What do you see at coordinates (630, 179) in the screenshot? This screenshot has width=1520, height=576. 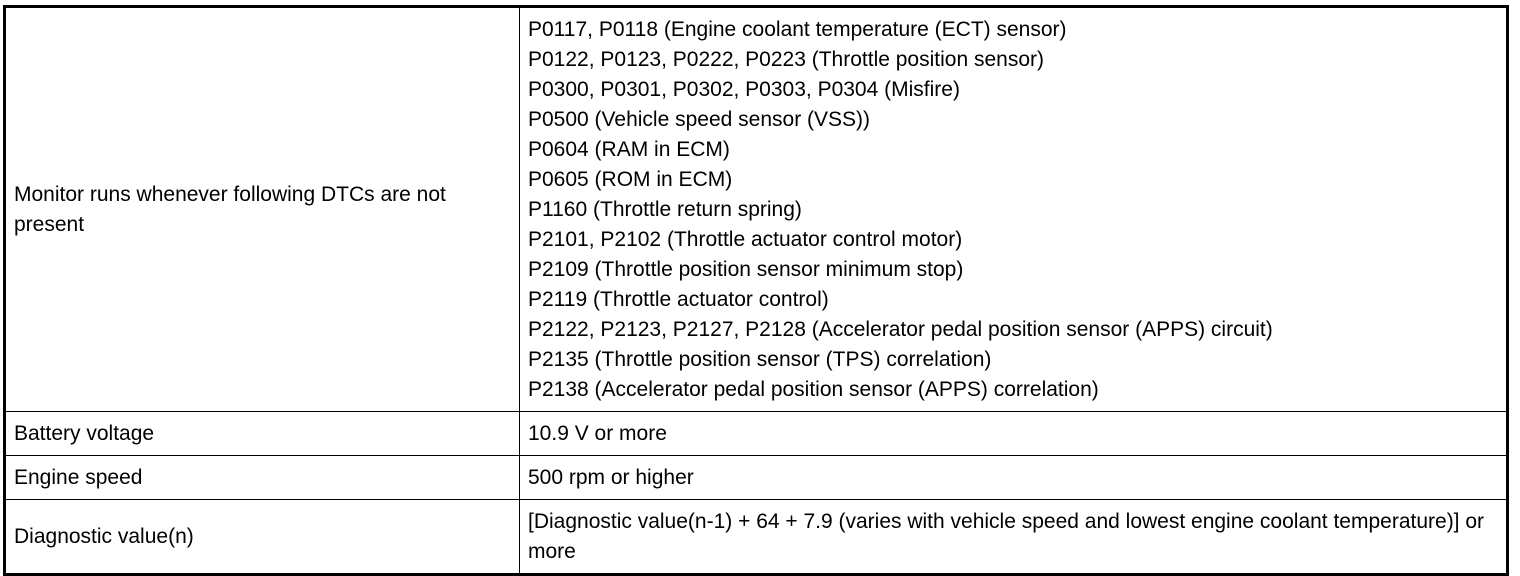 I see `value-line: P0605 (ROM in ECM)` at bounding box center [630, 179].